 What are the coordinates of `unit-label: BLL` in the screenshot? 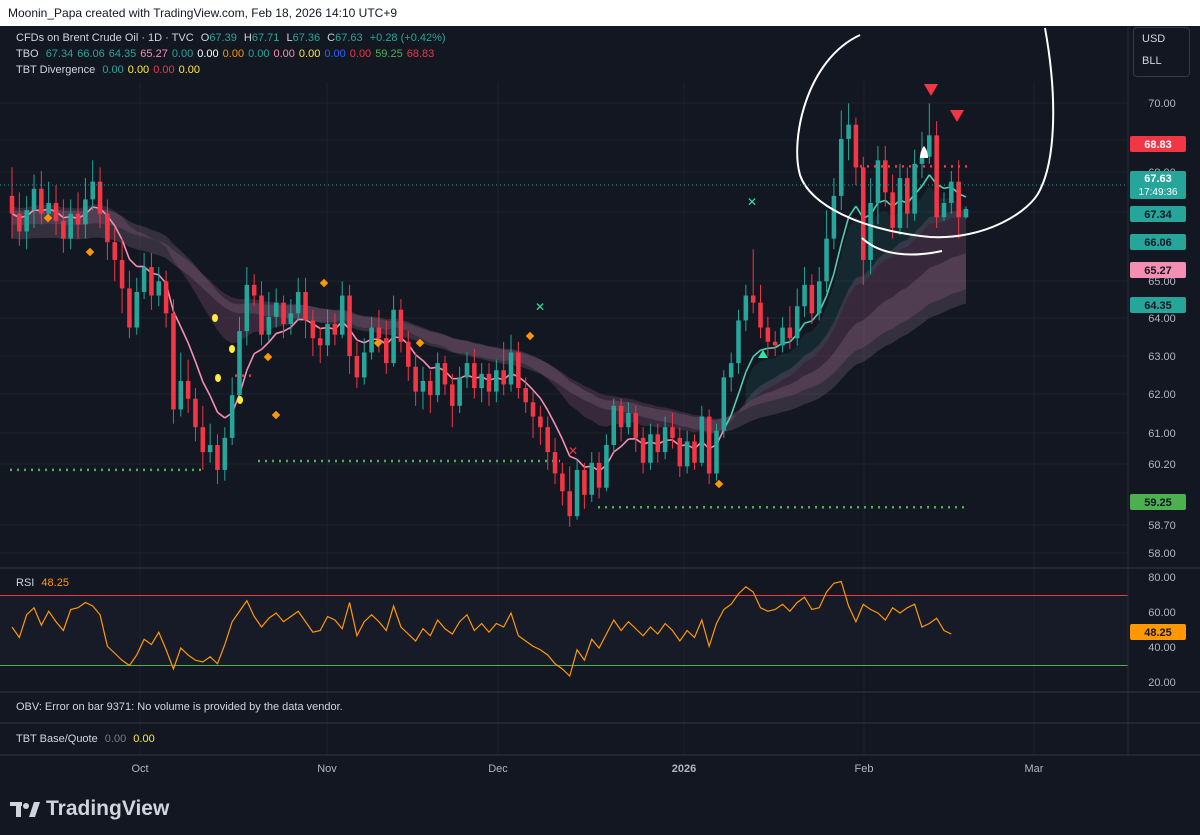 It's located at (1152, 61).